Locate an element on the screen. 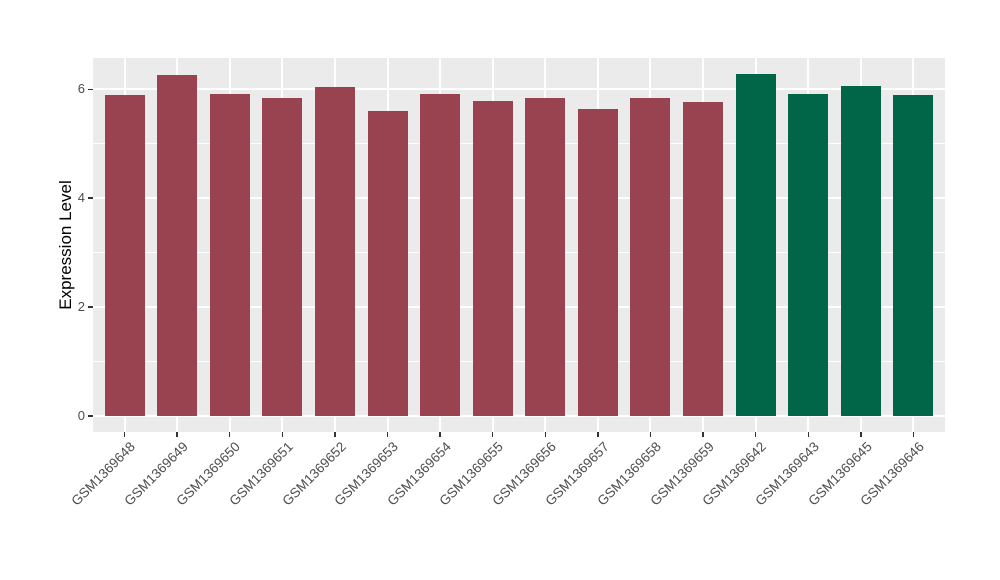 This screenshot has width=1000, height=580. bar-GSM1369646 is located at coordinates (913, 255).